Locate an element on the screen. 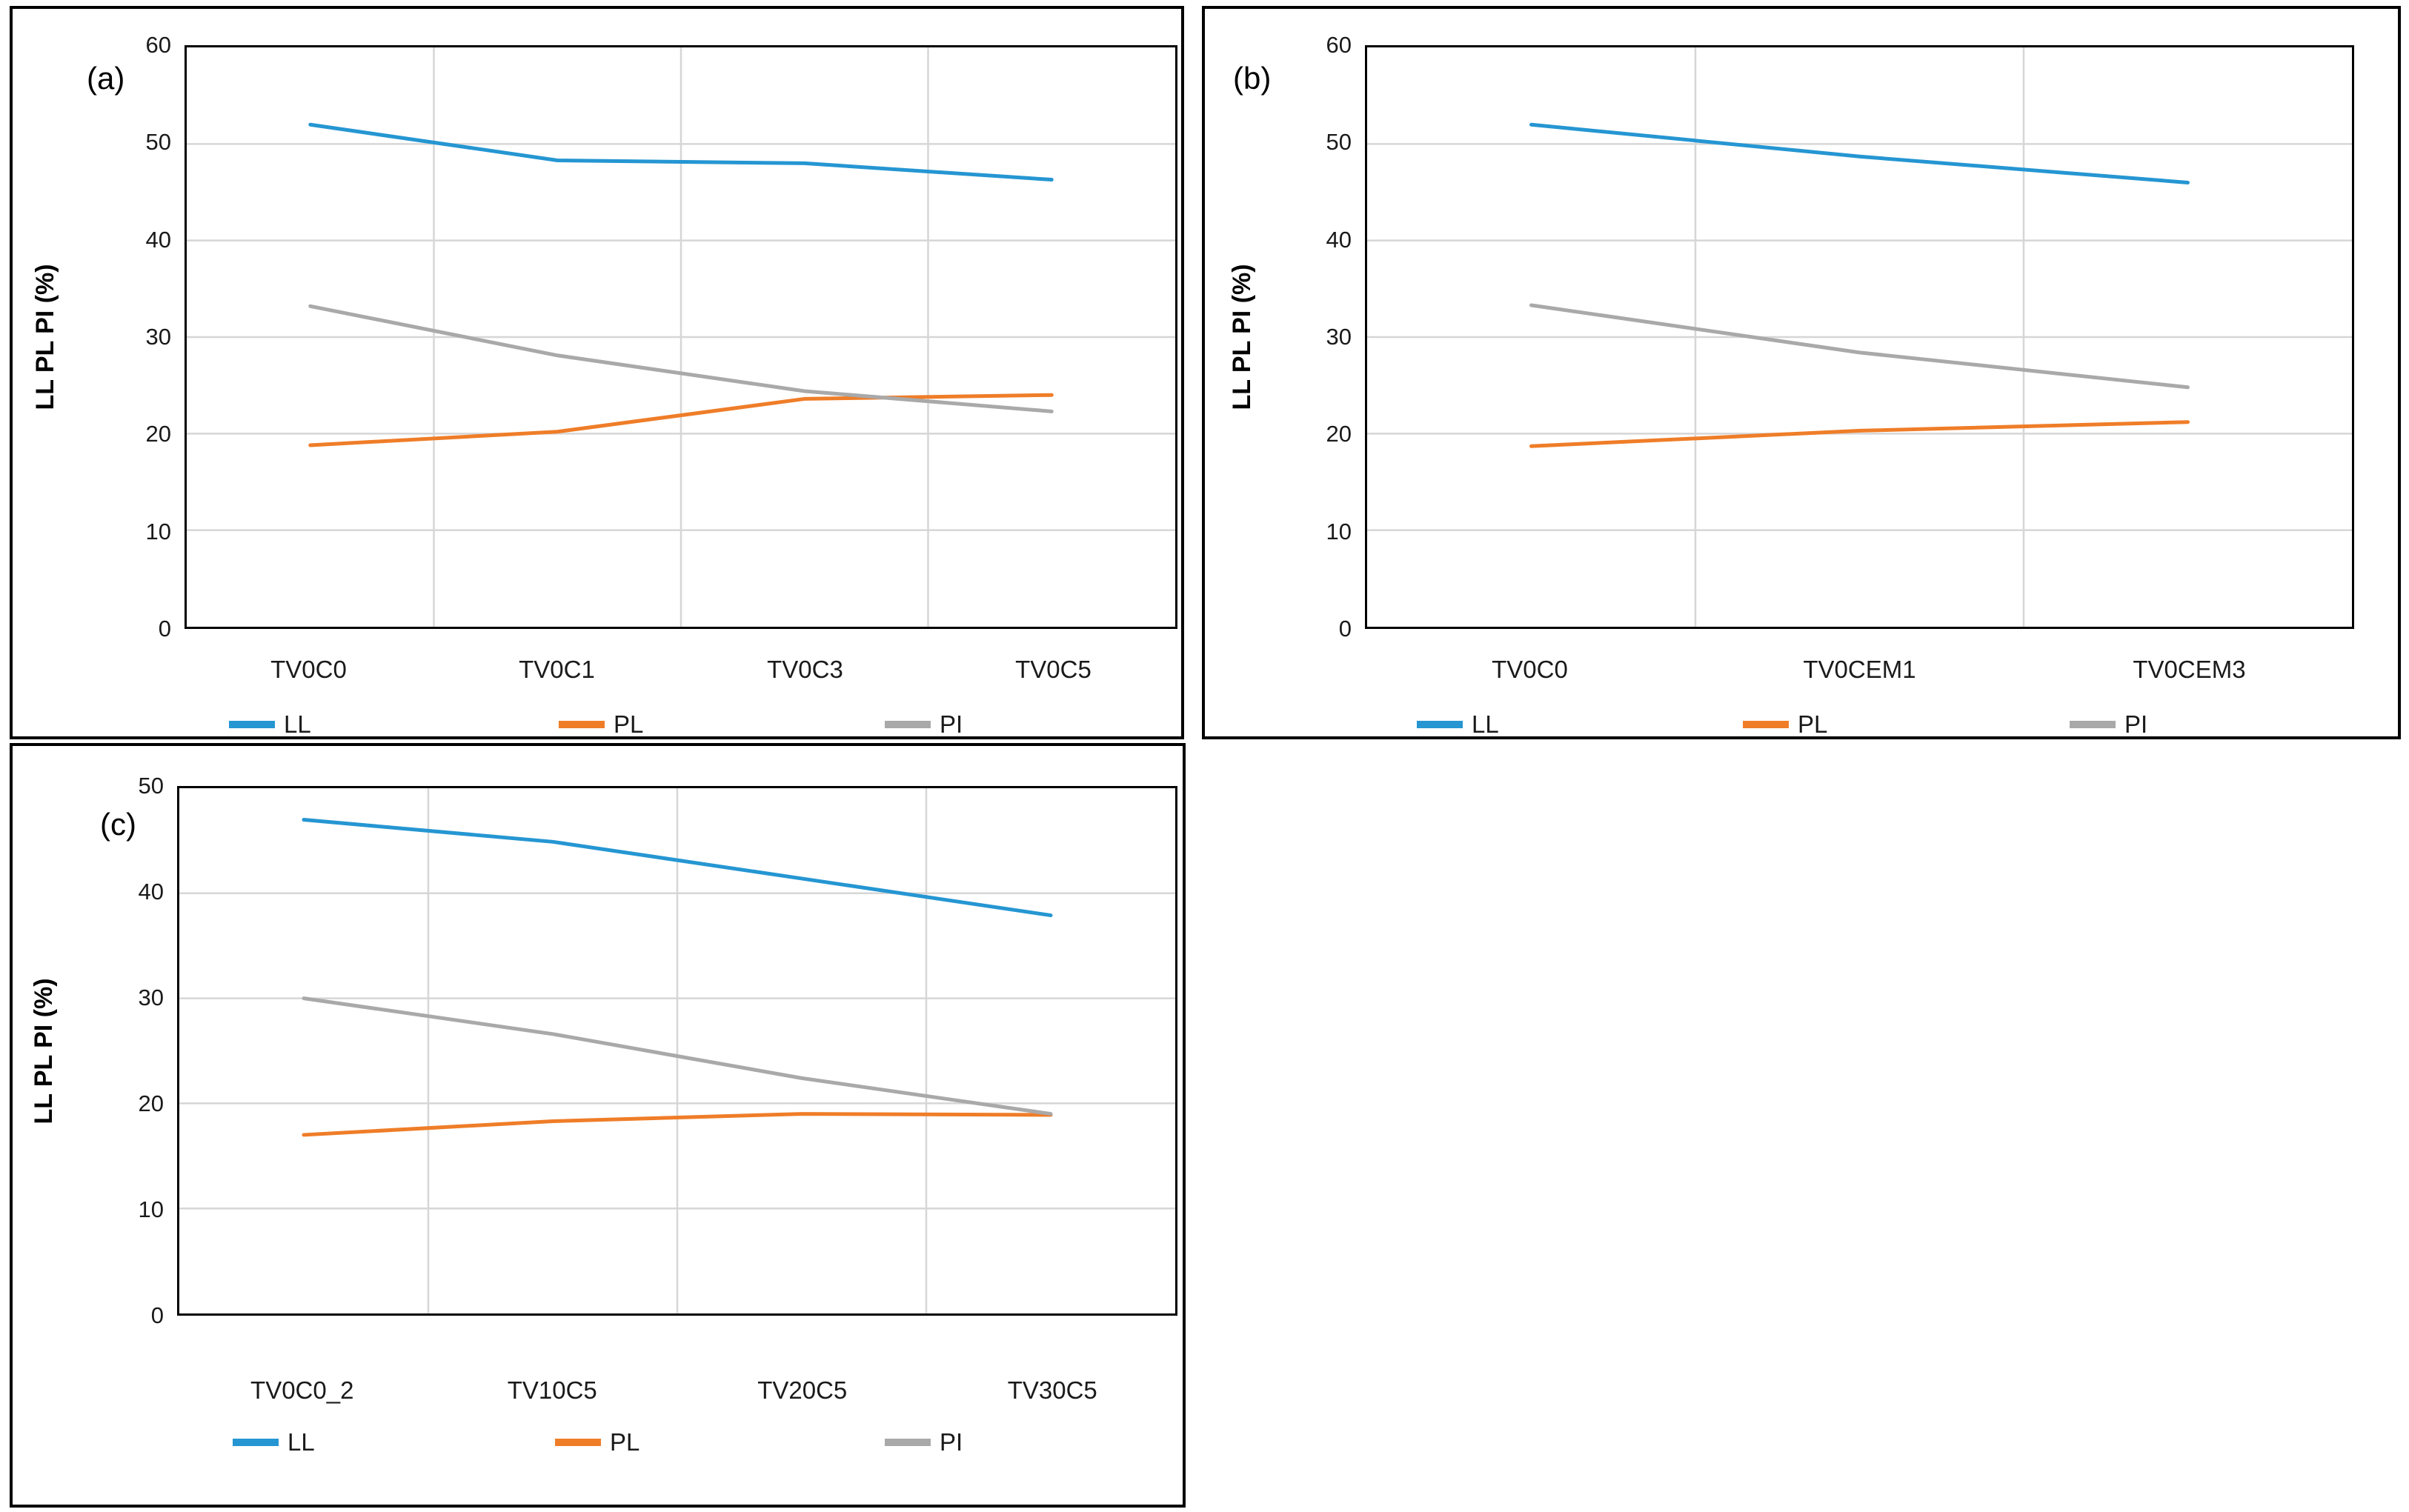  plot-area is located at coordinates (677, 1051).